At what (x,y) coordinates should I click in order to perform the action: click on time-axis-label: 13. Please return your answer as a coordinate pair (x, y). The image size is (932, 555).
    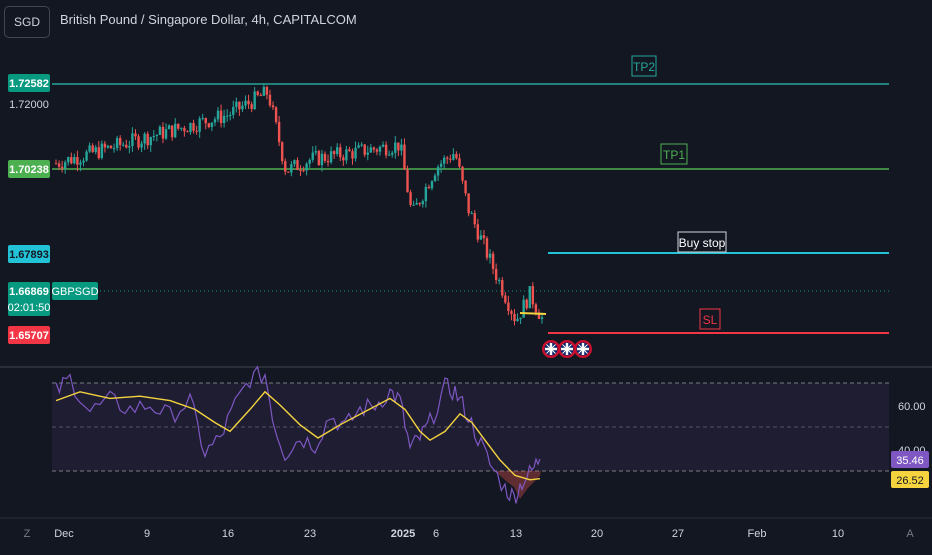
    Looking at the image, I should click on (516, 534).